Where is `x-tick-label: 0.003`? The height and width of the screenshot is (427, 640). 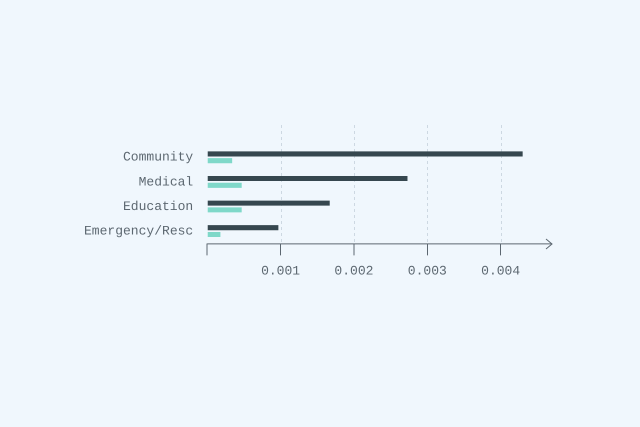 x-tick-label: 0.003 is located at coordinates (427, 271).